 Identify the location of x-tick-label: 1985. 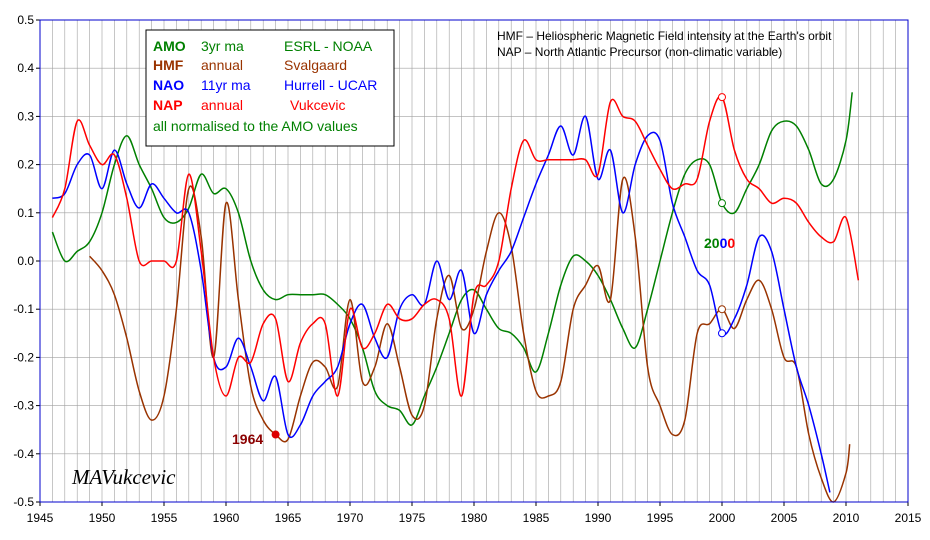
(536, 518).